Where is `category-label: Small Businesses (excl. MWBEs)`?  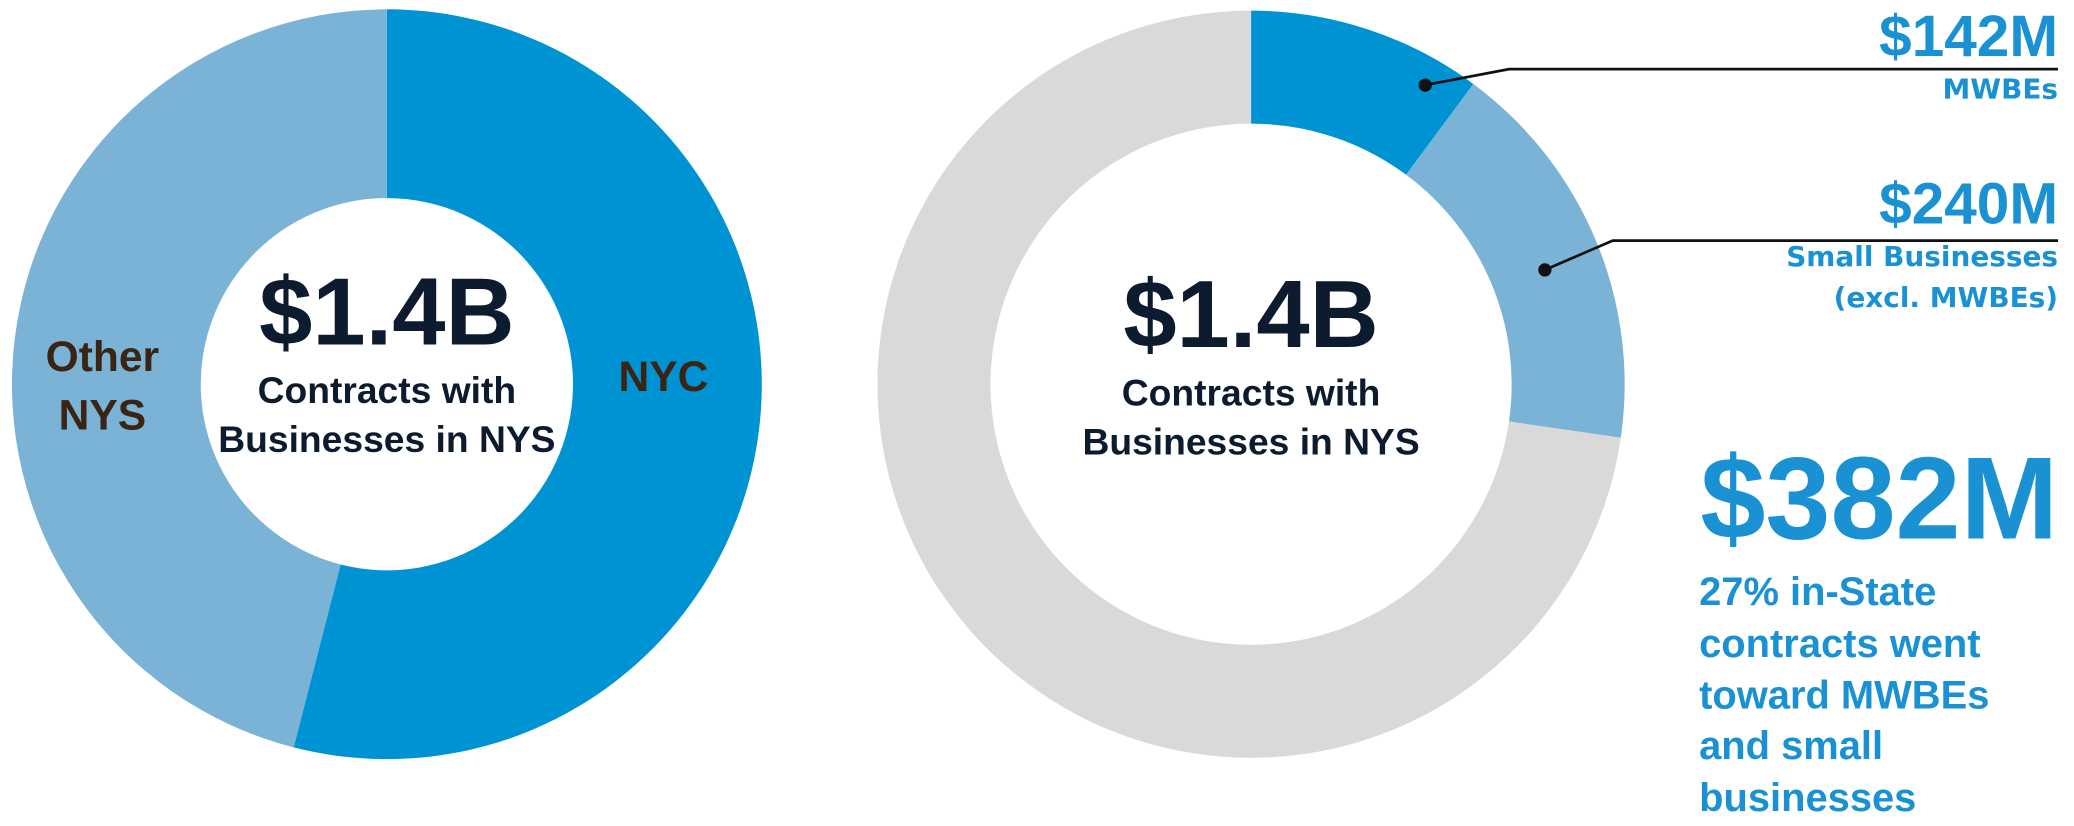 category-label: Small Businesses (excl. MWBEs) is located at coordinates (1922, 277).